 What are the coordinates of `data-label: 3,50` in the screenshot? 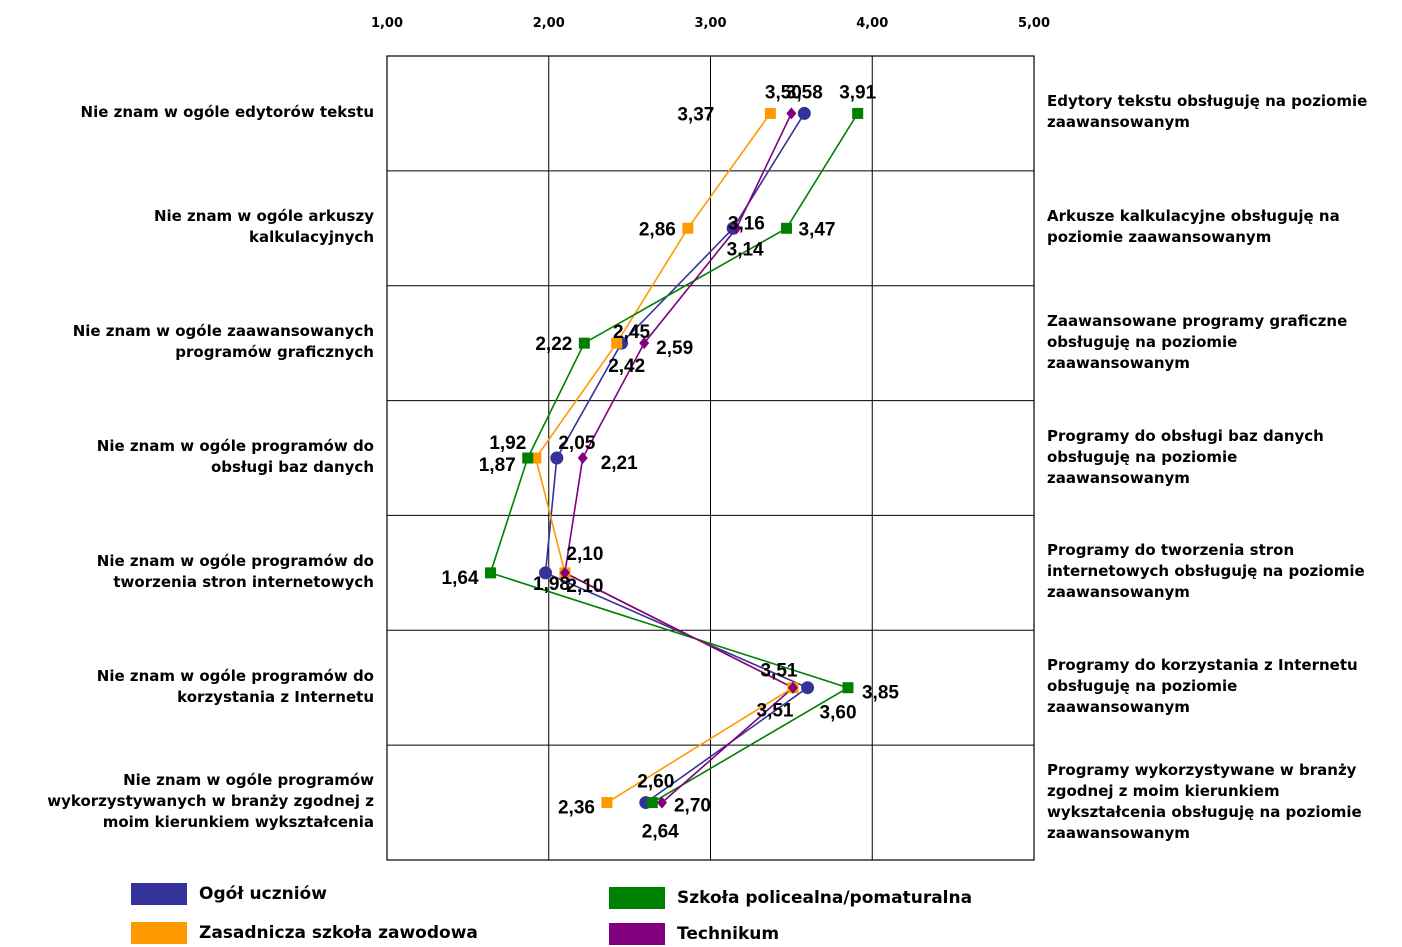 It's located at (783, 92).